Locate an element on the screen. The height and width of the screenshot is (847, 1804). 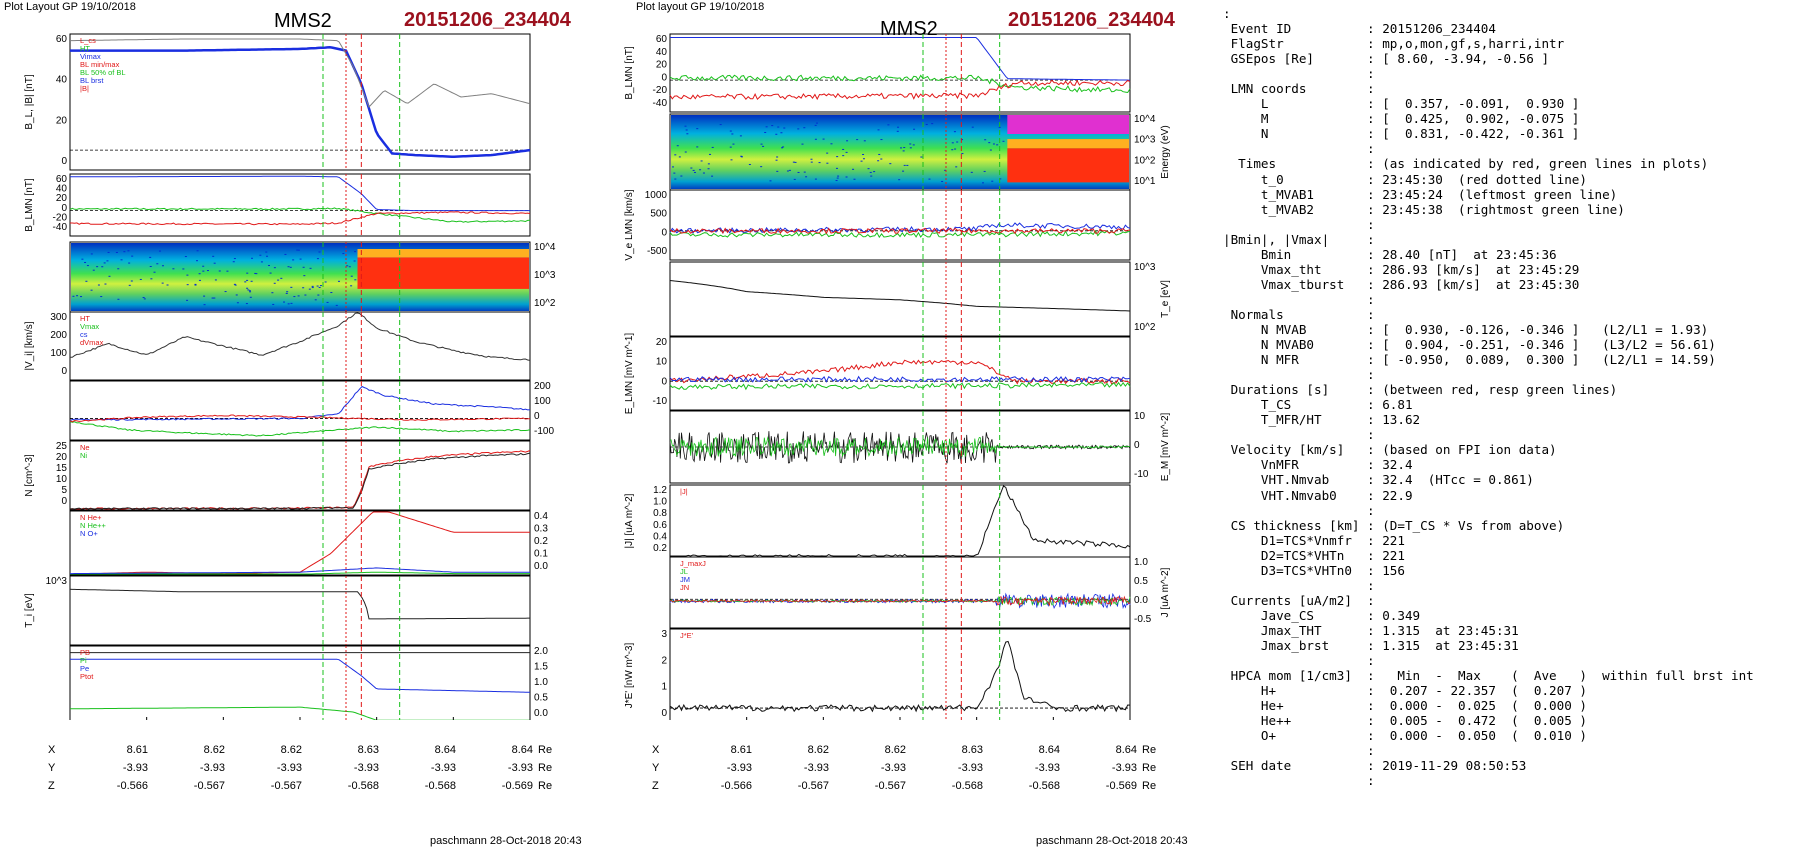
series-VL-line is located at coordinates (300, 403).